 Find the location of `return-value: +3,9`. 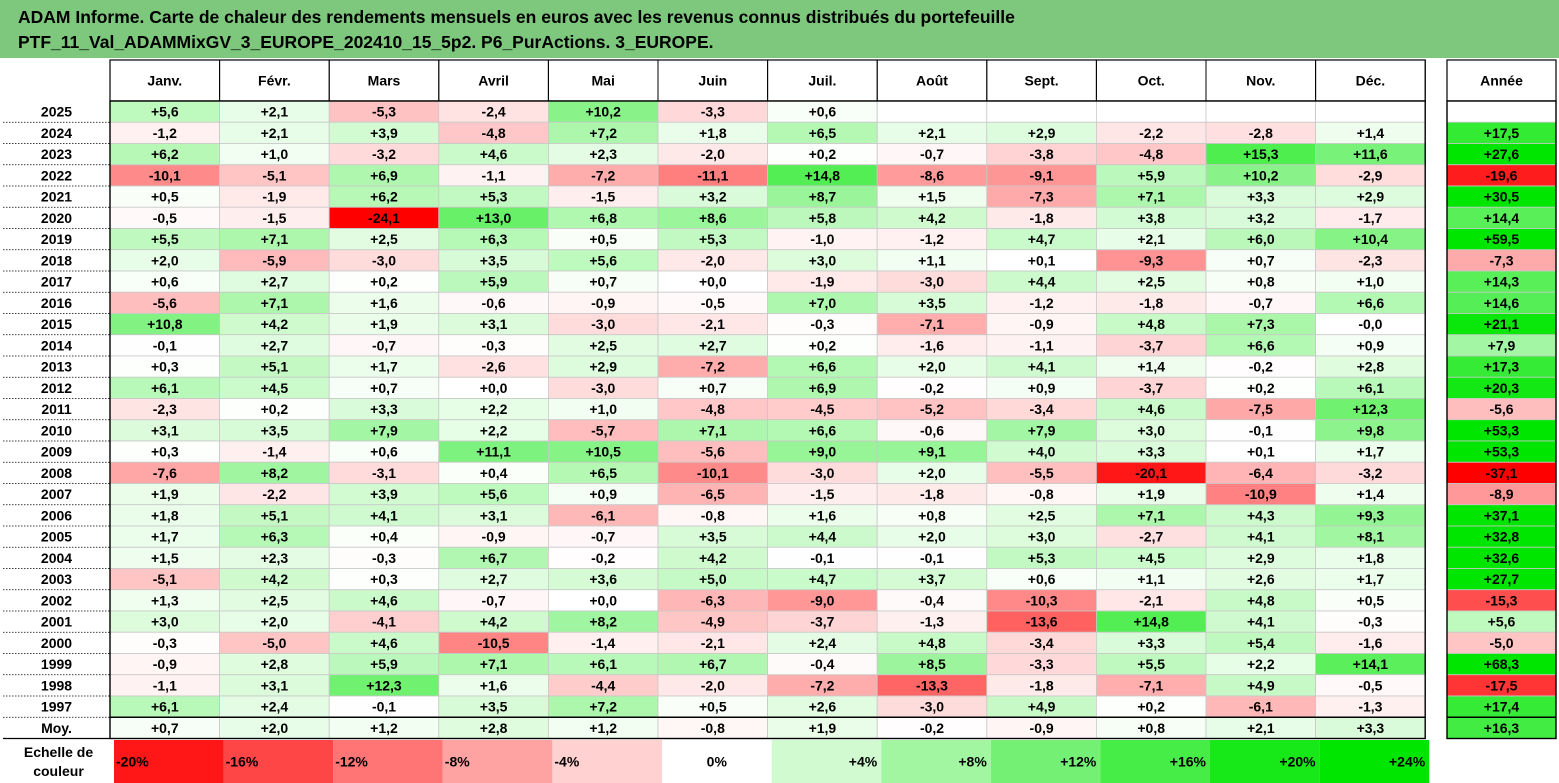

return-value: +3,9 is located at coordinates (384, 494).